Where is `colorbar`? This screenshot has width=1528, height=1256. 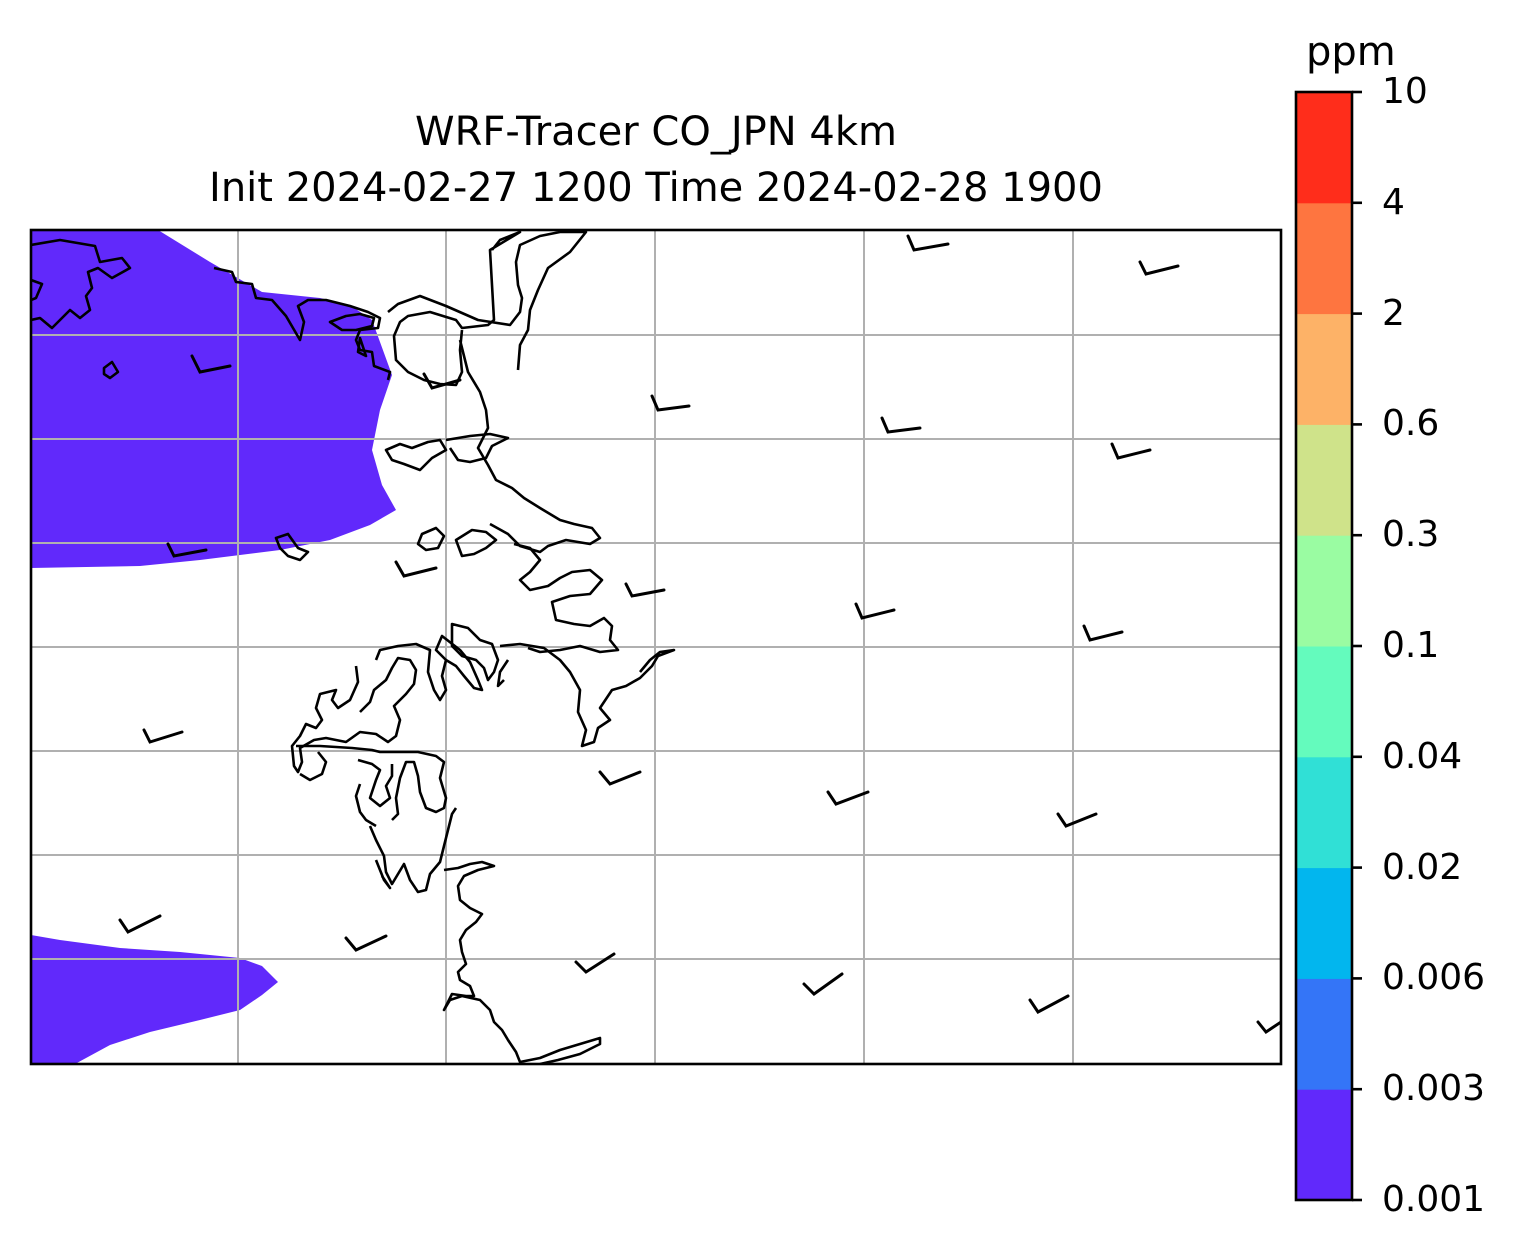 colorbar is located at coordinates (1328, 646).